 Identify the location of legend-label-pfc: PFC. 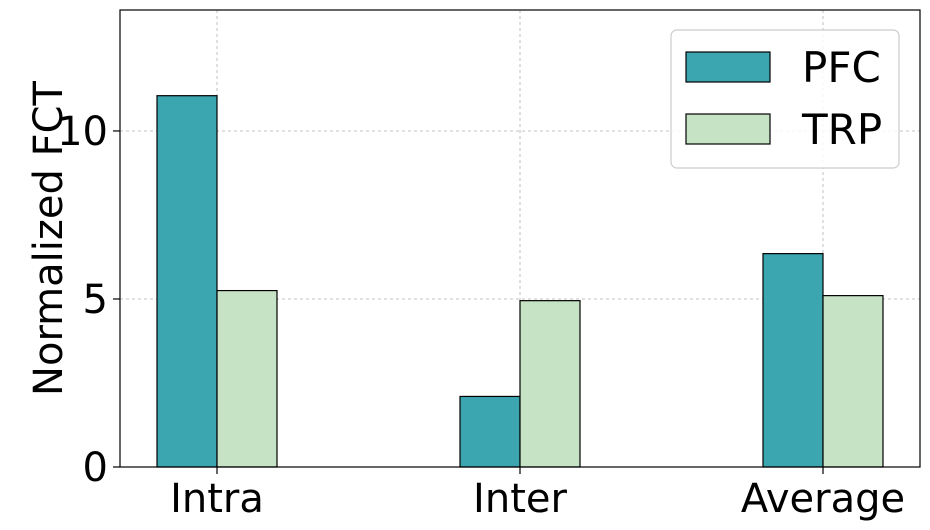
(841, 67).